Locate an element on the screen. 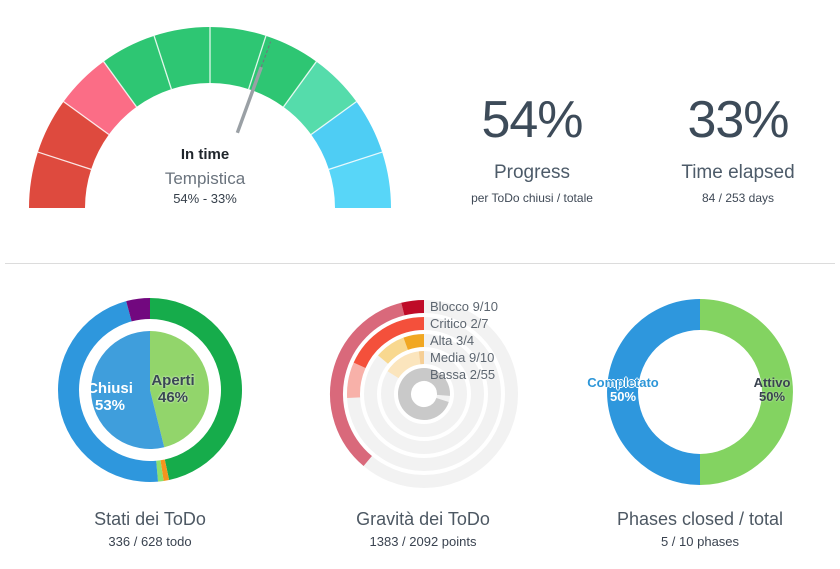  attivo-name: Attivo is located at coordinates (772, 382).